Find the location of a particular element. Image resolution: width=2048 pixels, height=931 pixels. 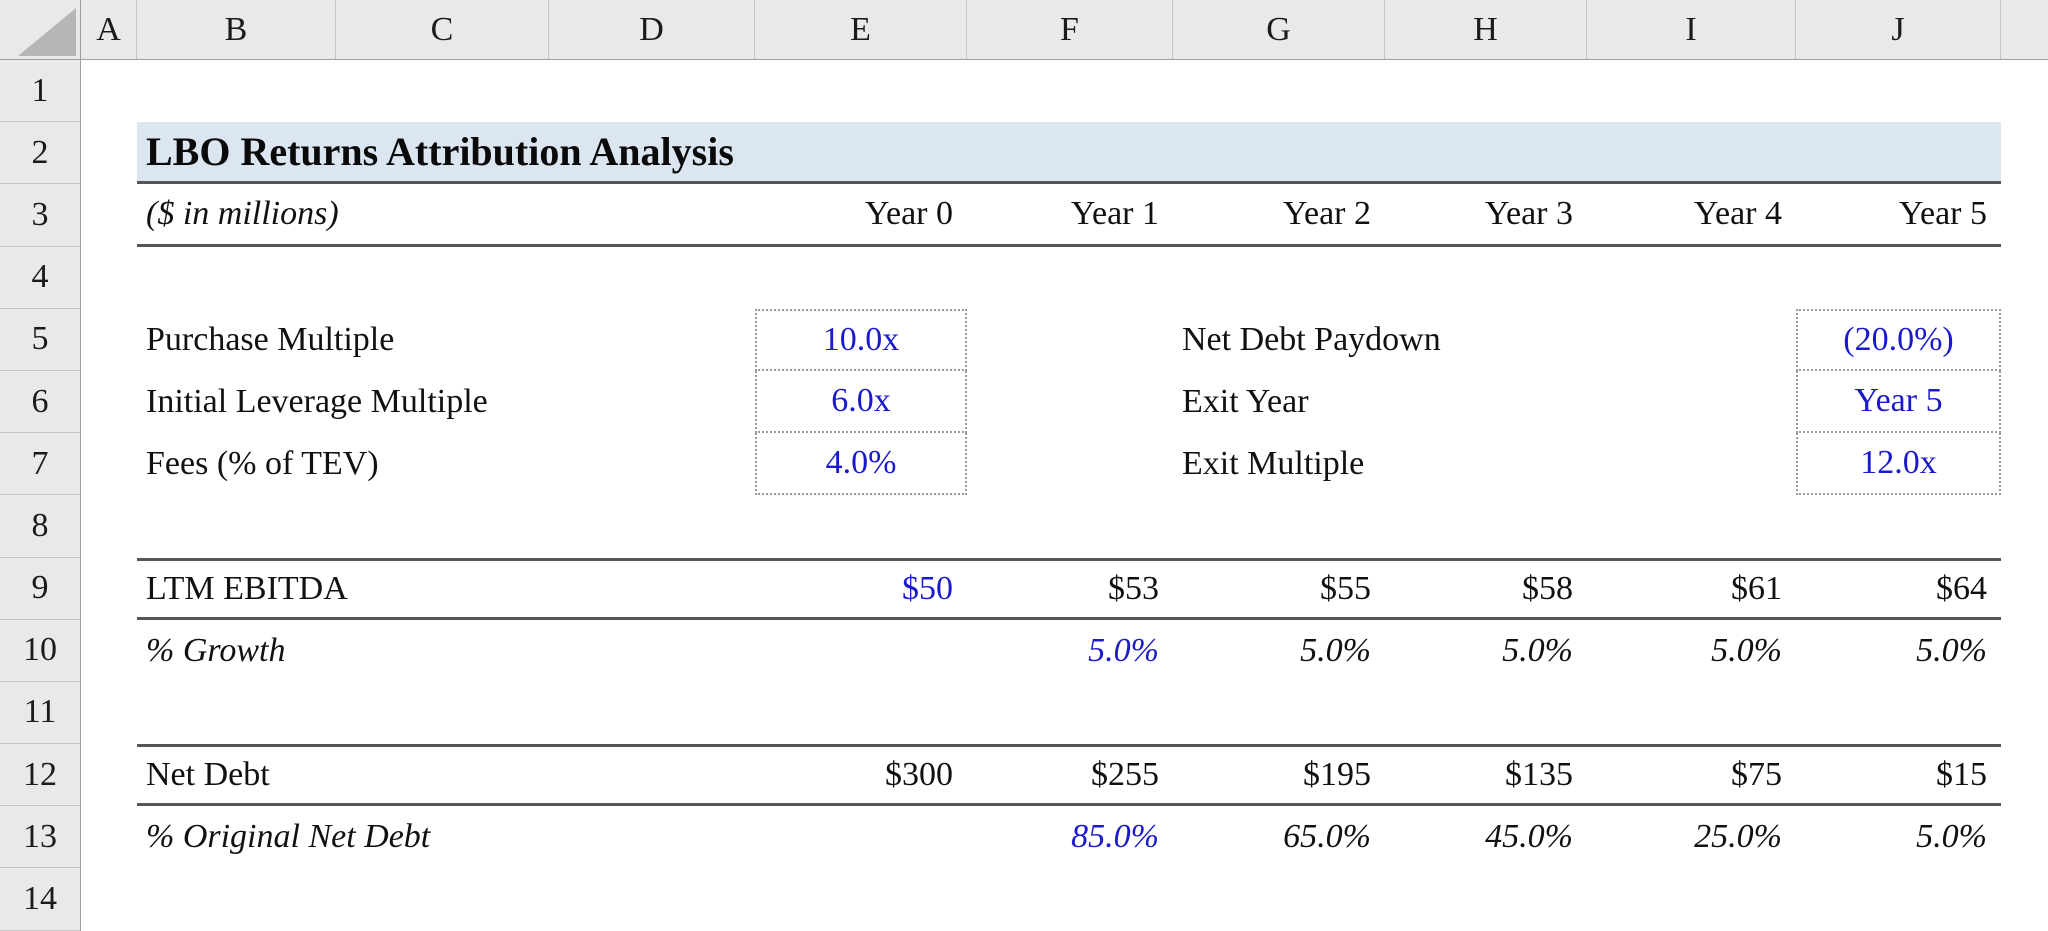

row-header-1: 1 is located at coordinates (40, 91).